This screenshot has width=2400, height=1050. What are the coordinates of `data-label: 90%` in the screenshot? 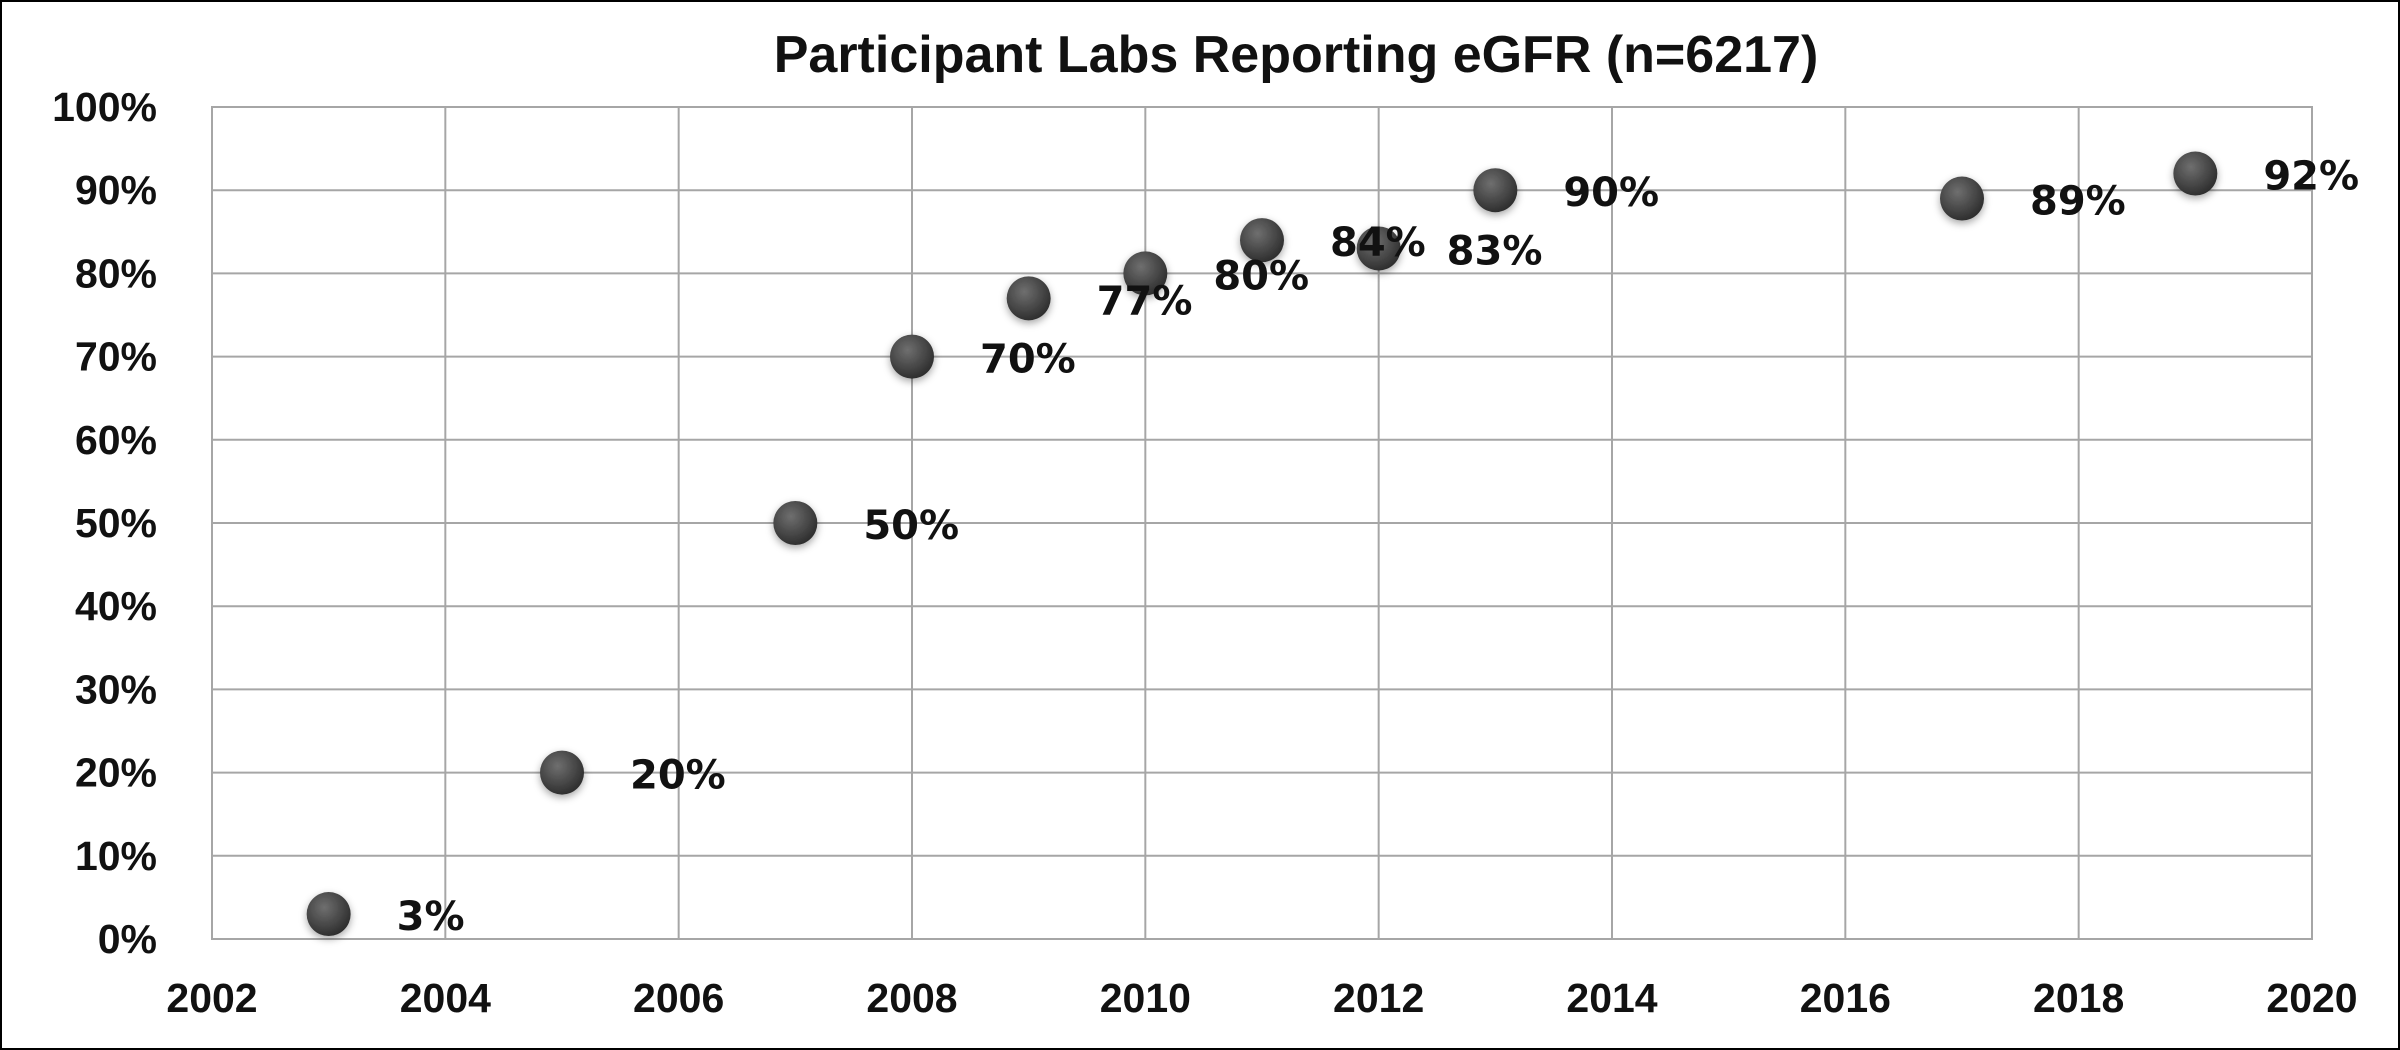 It's located at (1611, 193).